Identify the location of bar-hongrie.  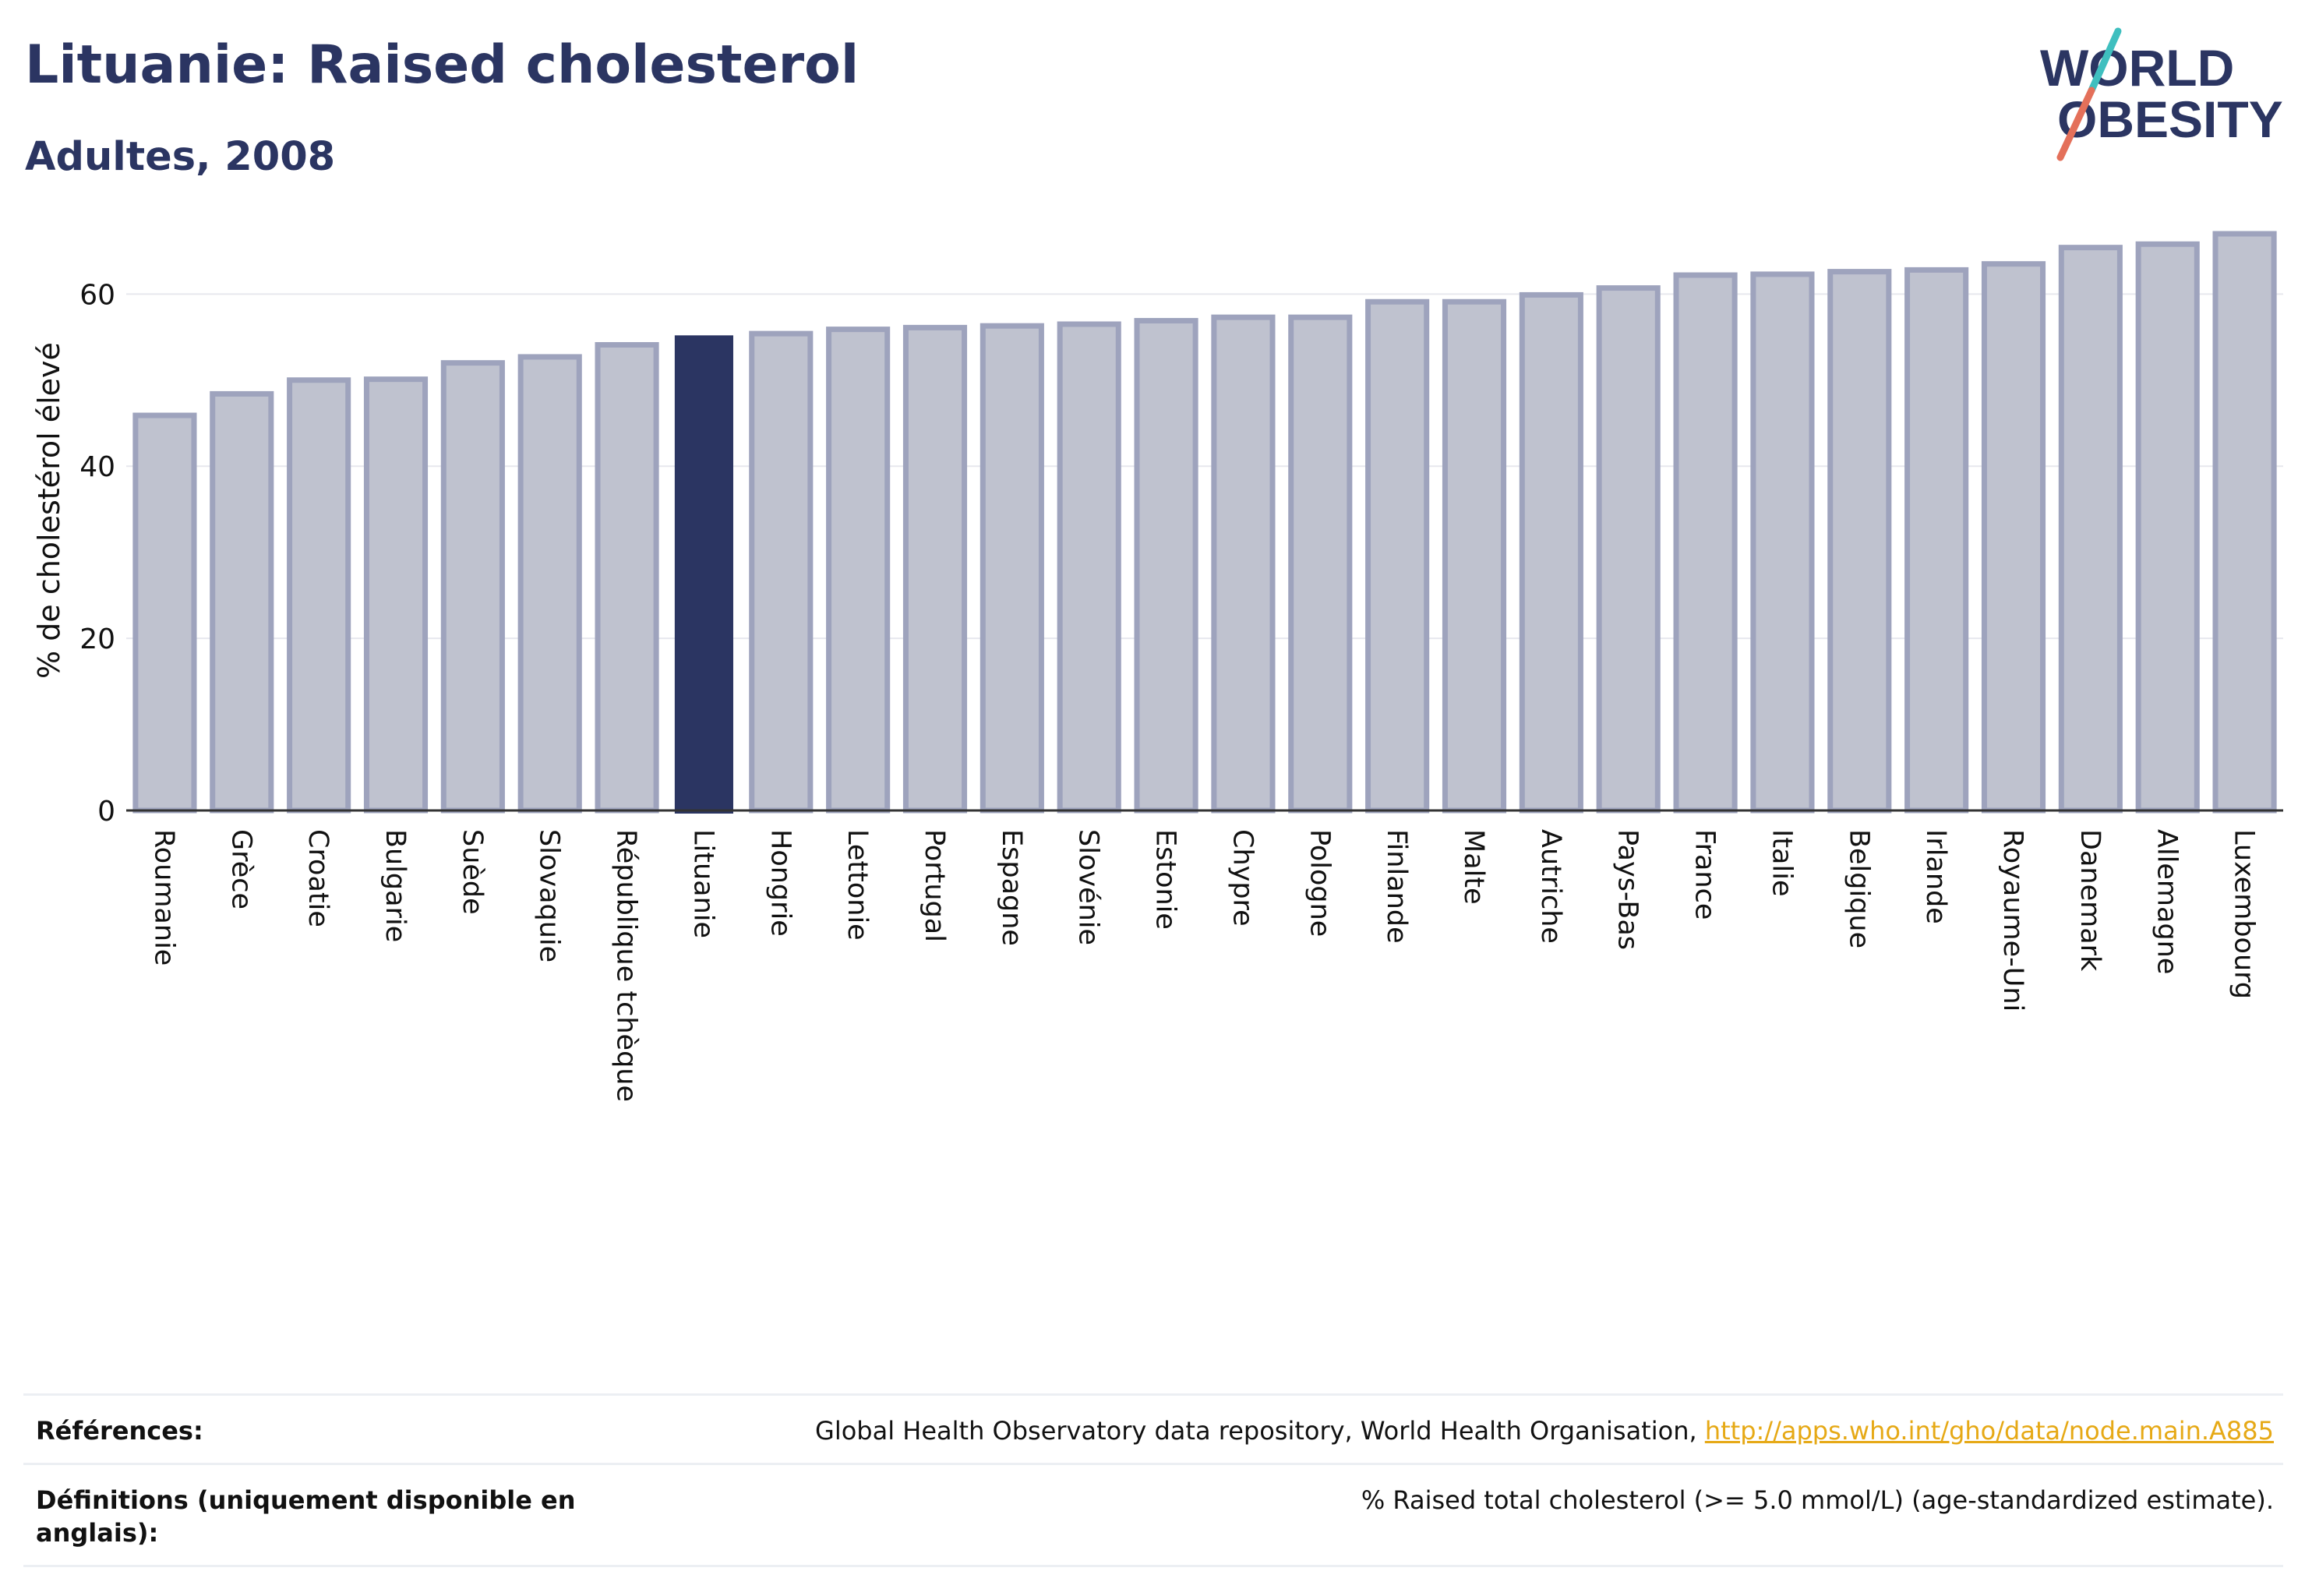
(781, 572).